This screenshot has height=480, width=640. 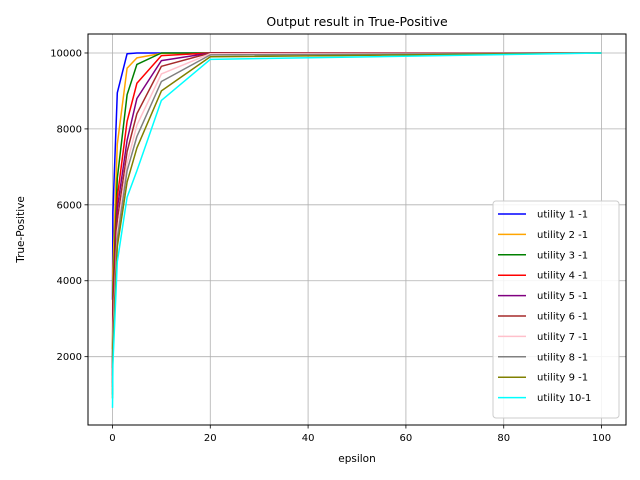 What do you see at coordinates (562, 276) in the screenshot?
I see `legend-label-4: utility 4 -1` at bounding box center [562, 276].